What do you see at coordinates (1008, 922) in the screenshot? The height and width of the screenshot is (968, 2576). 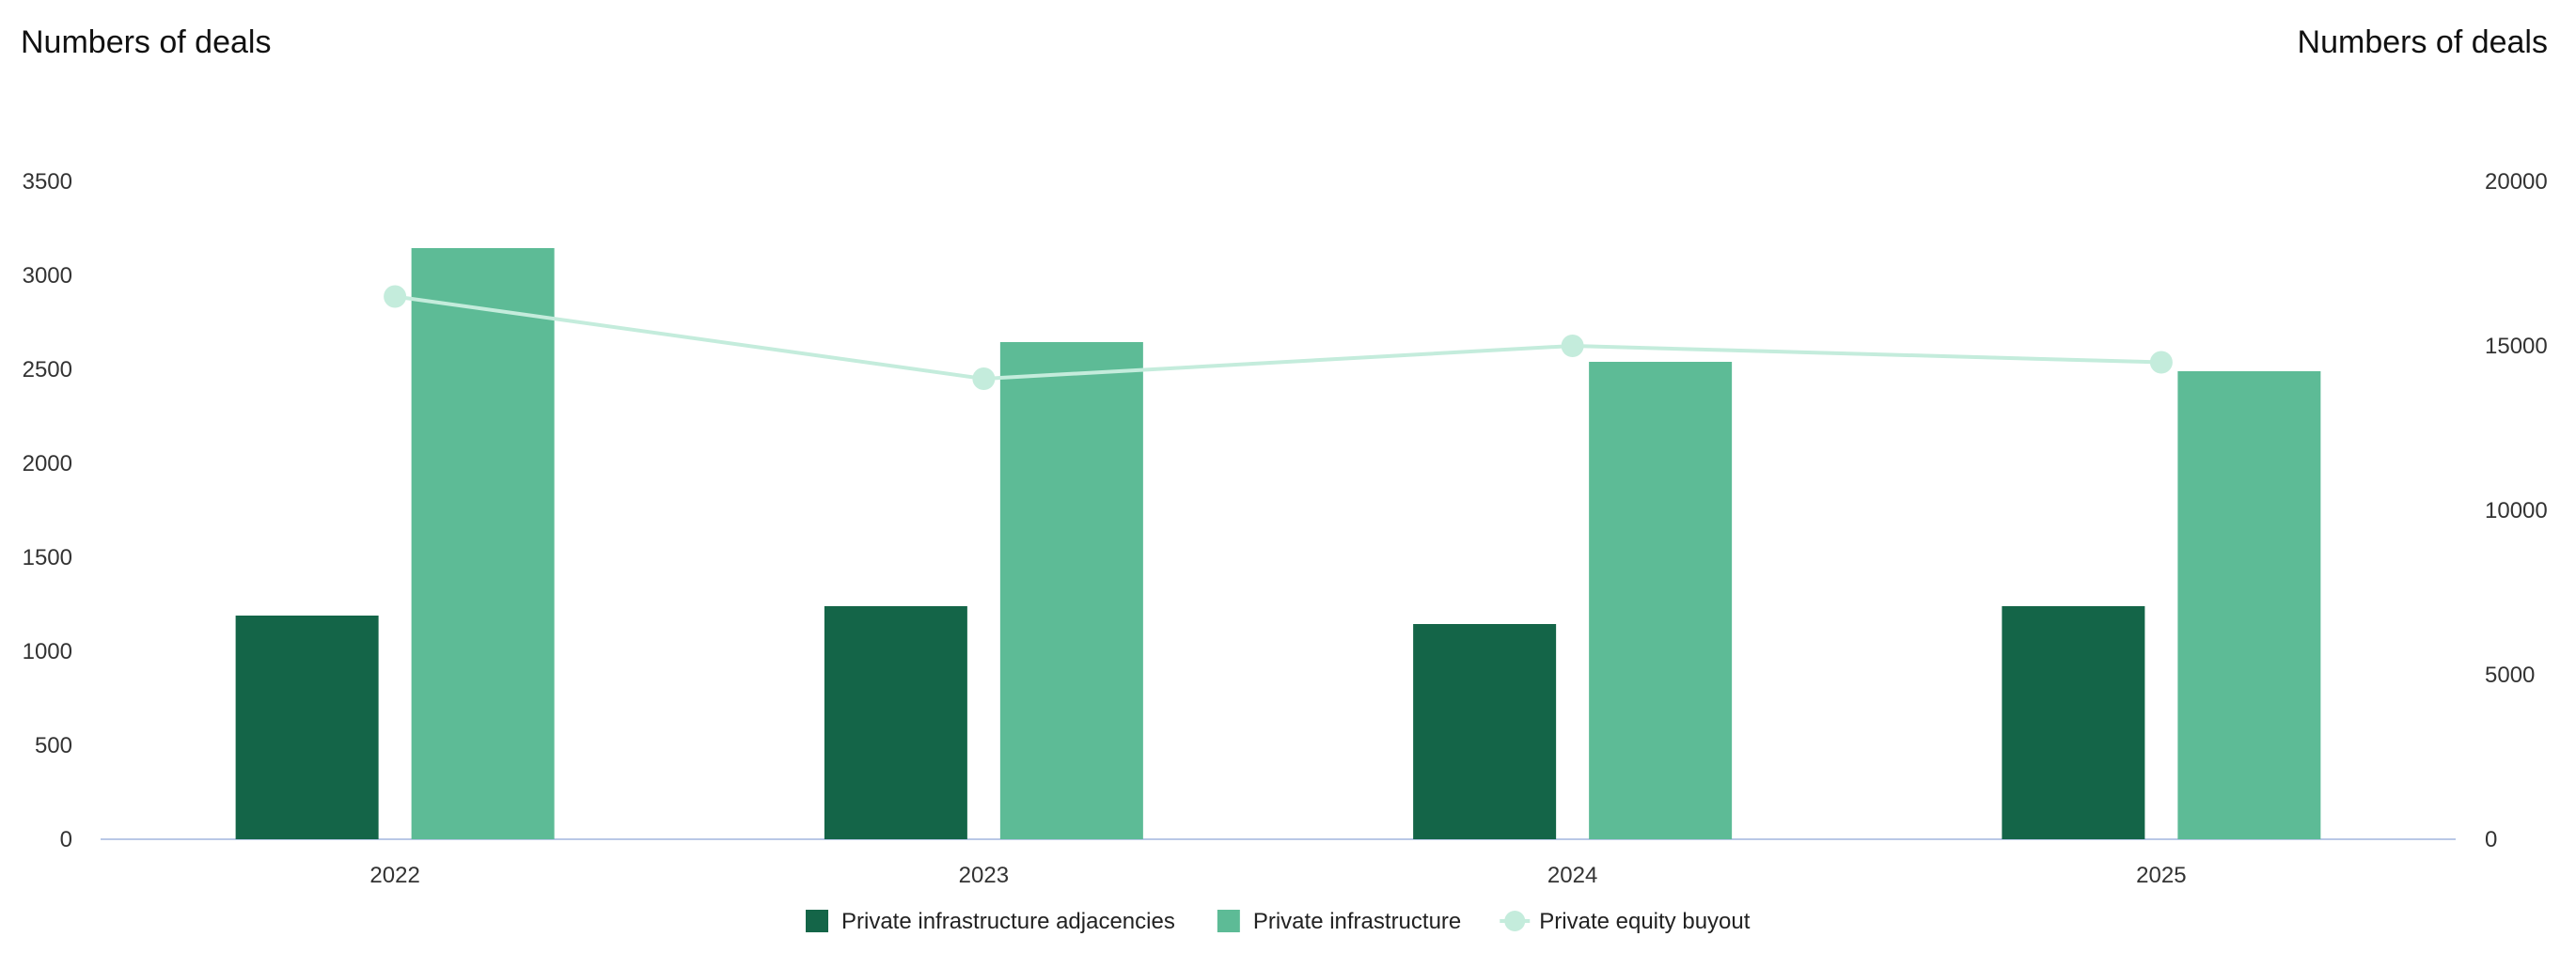 I see `legend-label: Private infrastructure adjacencies` at bounding box center [1008, 922].